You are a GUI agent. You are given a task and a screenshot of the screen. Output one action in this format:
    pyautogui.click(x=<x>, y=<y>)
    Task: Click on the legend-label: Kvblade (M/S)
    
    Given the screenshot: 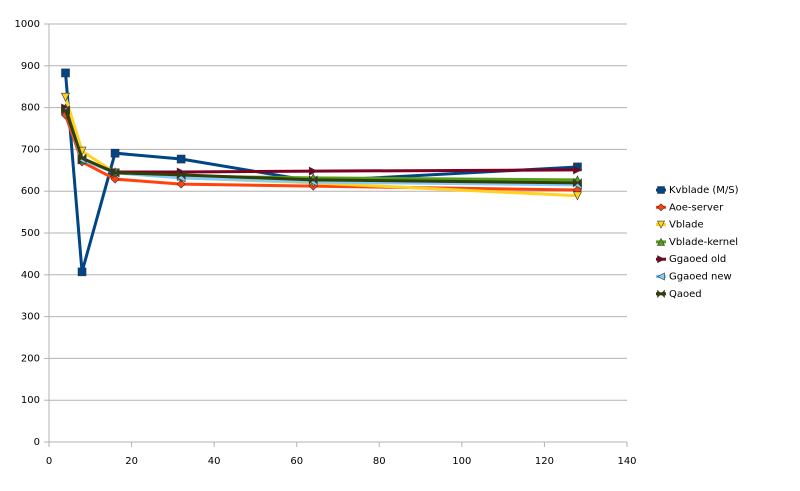 What is the action you would take?
    pyautogui.click(x=704, y=190)
    